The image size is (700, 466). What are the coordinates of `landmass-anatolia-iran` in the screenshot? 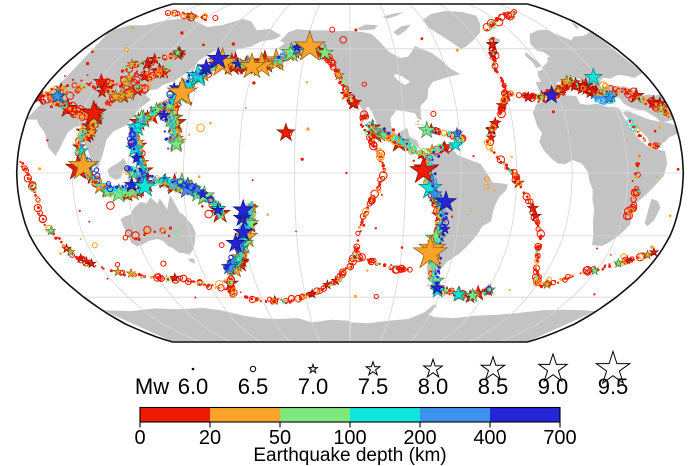 It's located at (638, 104).